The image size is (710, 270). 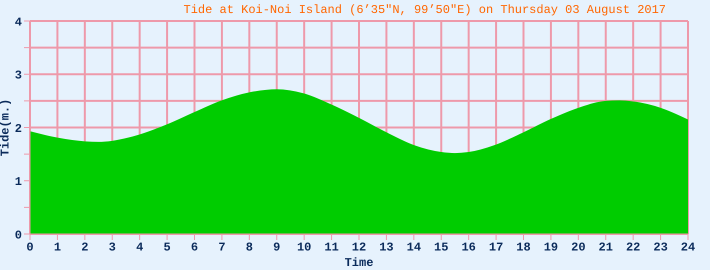 I want to click on x-tick-label: 20, so click(x=578, y=247).